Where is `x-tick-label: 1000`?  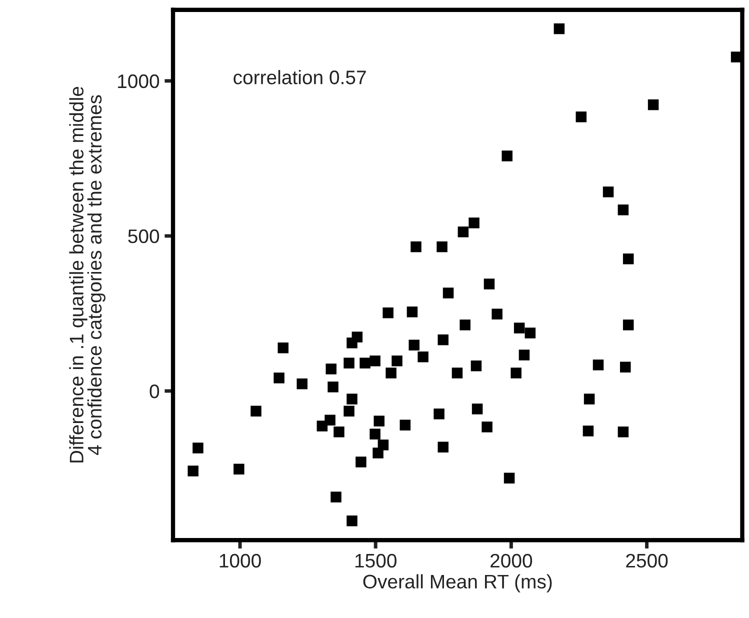
x-tick-label: 1000 is located at coordinates (240, 561).